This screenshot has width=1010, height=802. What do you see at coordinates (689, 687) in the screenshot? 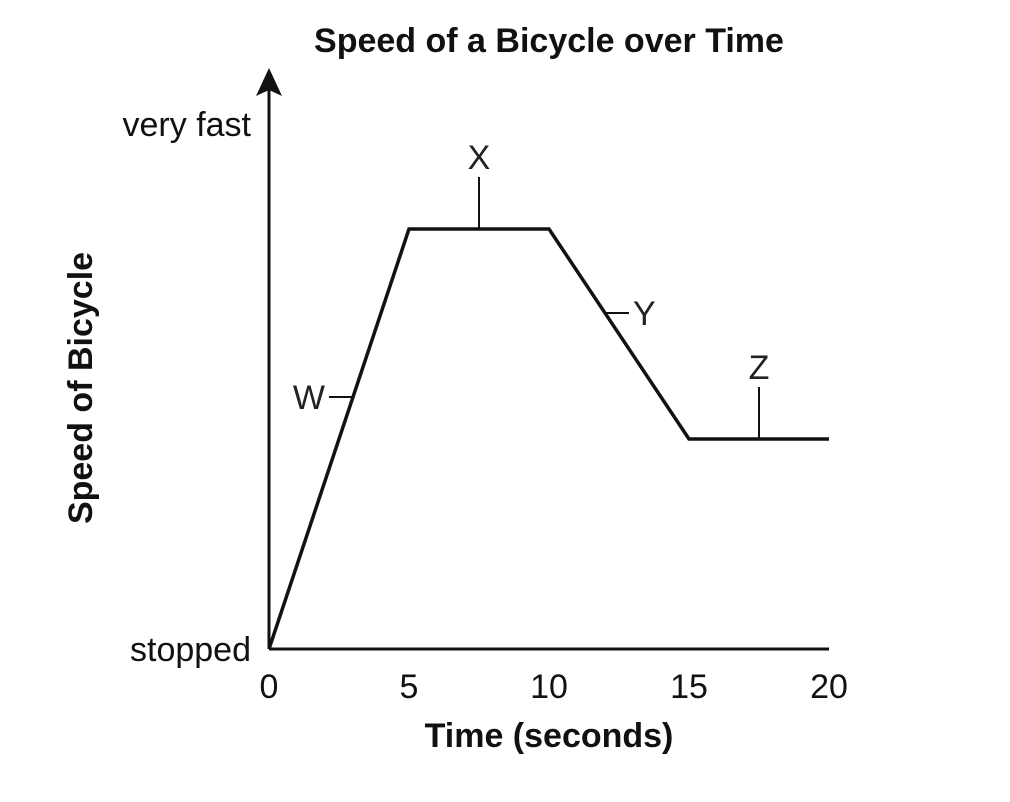
I see `x-tick-label: 15` at bounding box center [689, 687].